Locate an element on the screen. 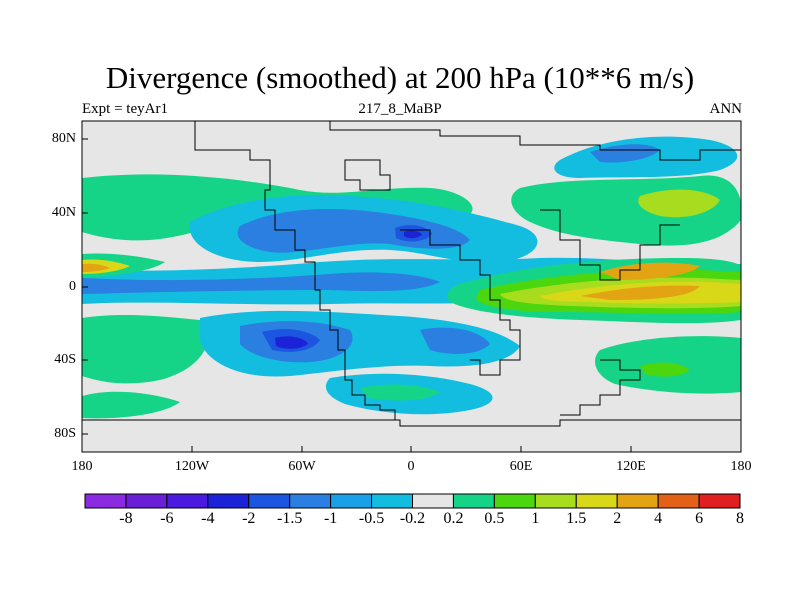 This screenshot has width=800, height=600. colorbar-label: -4 is located at coordinates (208, 518).